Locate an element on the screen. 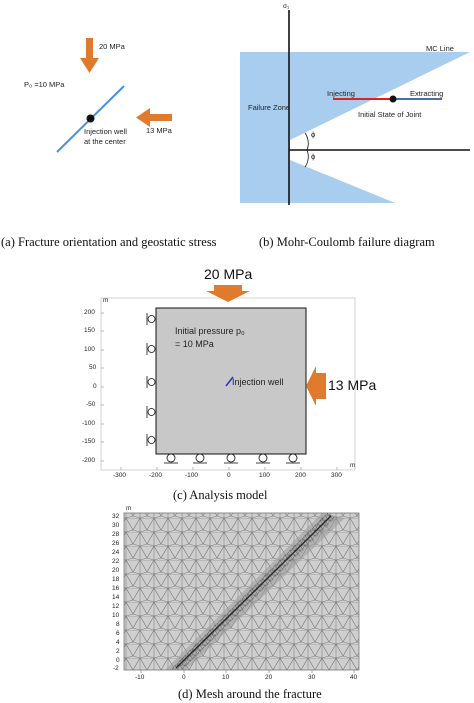 The height and width of the screenshot is (703, 474). y-tick-label: 30 is located at coordinates (116, 525).